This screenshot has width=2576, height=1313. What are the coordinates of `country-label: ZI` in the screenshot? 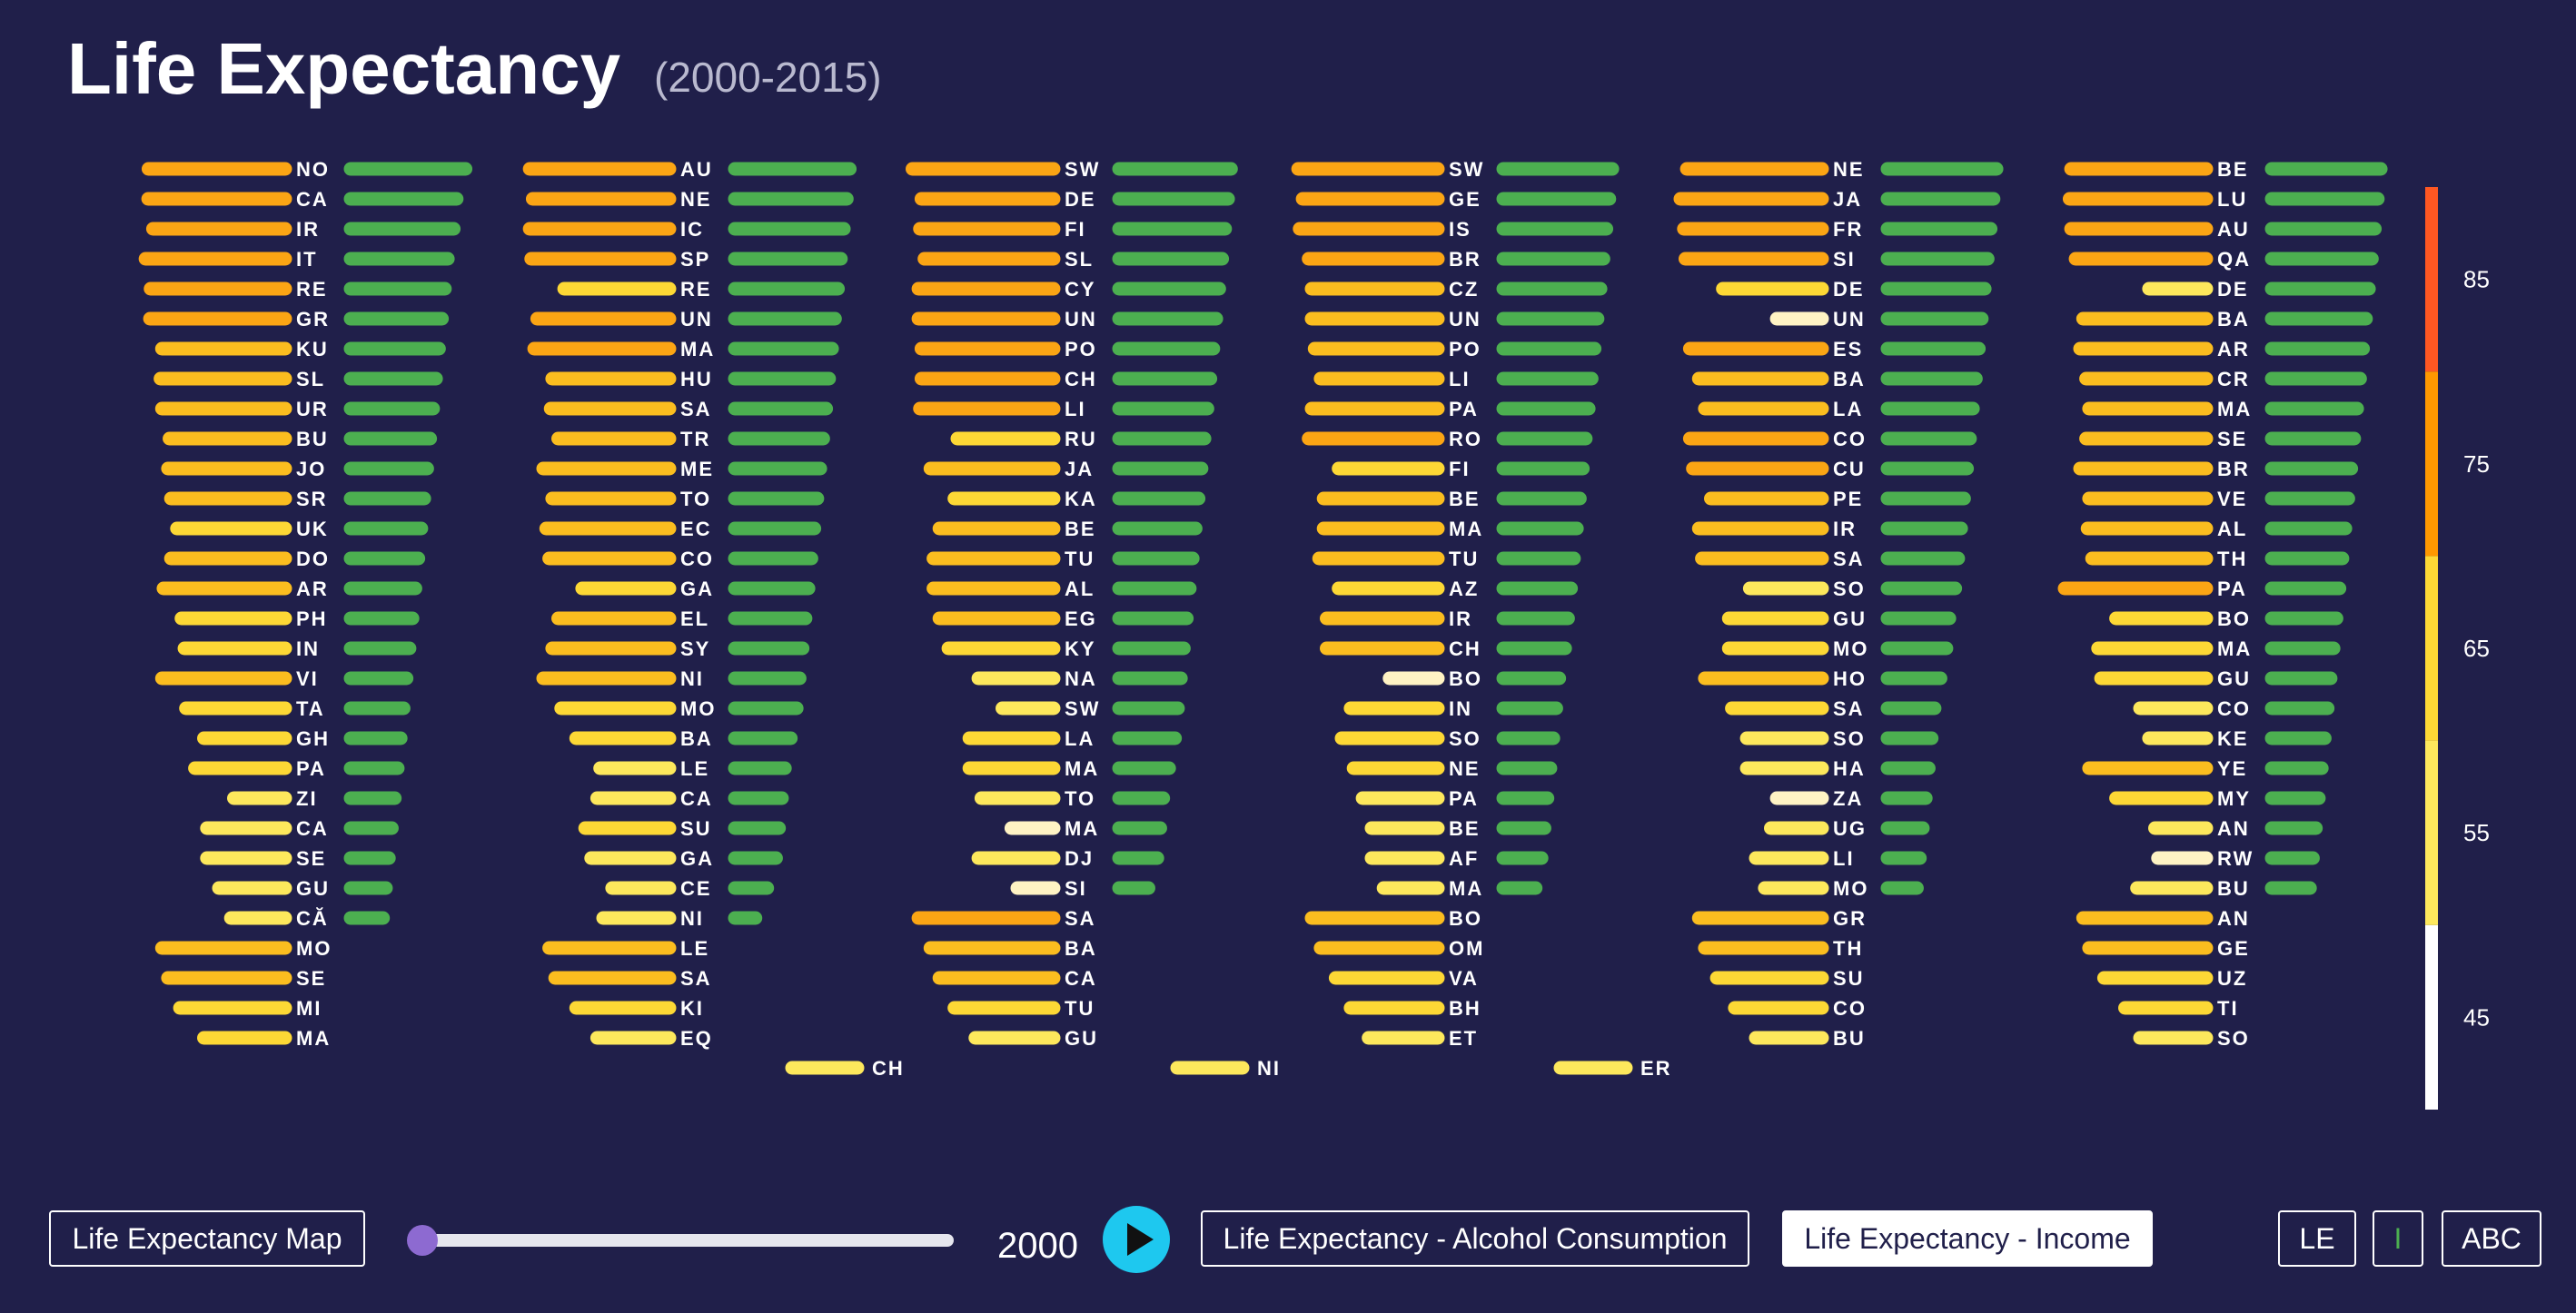 It's located at (307, 798).